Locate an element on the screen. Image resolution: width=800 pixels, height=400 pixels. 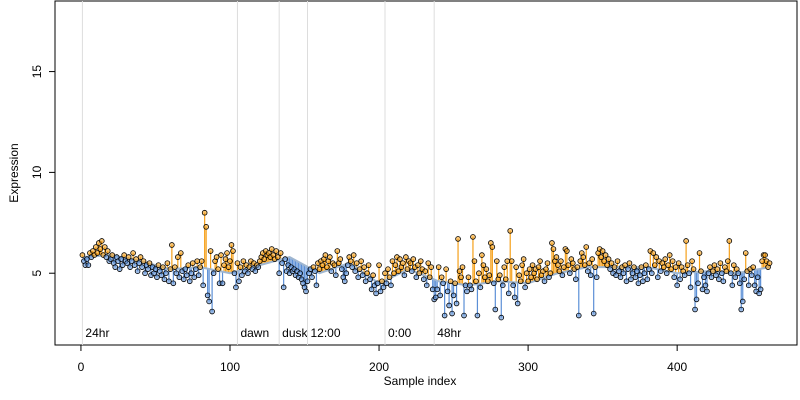
marker-label: dawn is located at coordinates (254, 333).